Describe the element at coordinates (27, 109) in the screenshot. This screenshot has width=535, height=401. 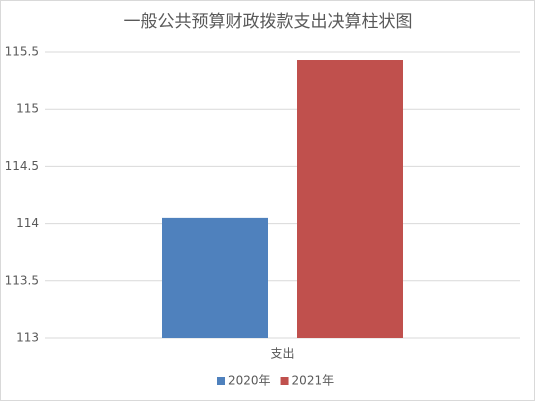
I see `y-tick-label: 115` at that location.